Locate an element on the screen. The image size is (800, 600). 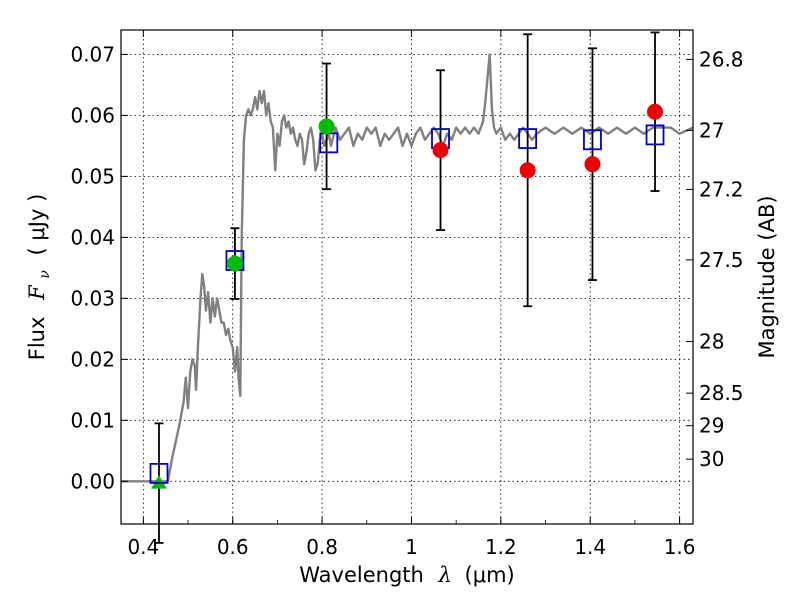
x-axis-title: Wavelength λ (μm) is located at coordinates (406, 575).